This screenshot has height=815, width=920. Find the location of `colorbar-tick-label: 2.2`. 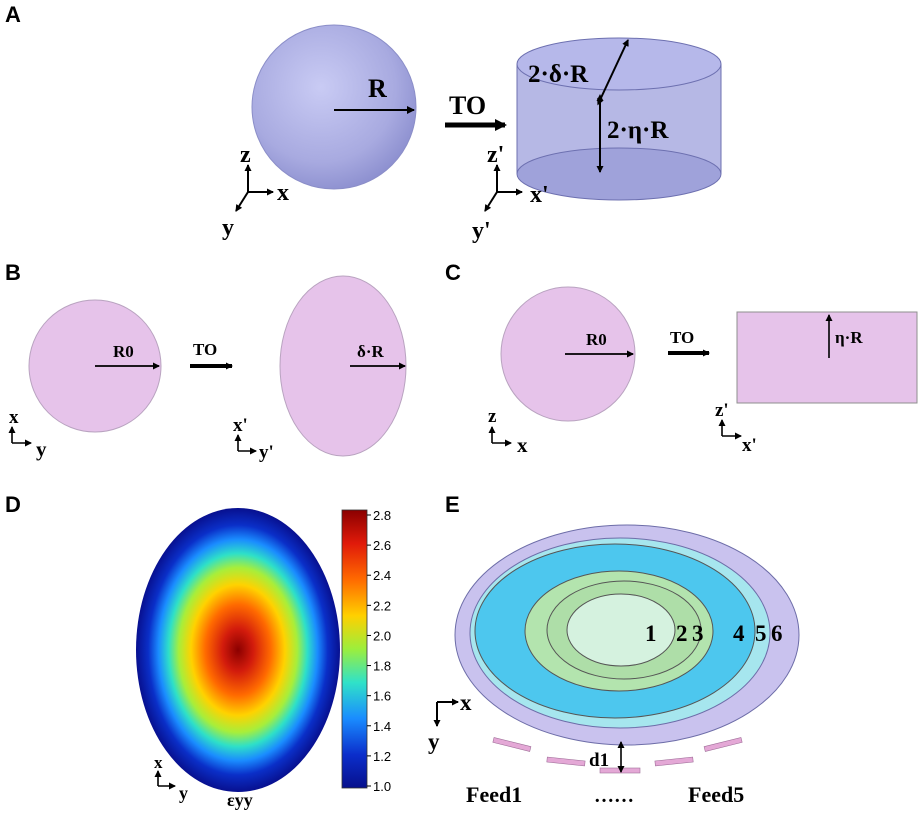

colorbar-tick-label: 2.2 is located at coordinates (382, 605).